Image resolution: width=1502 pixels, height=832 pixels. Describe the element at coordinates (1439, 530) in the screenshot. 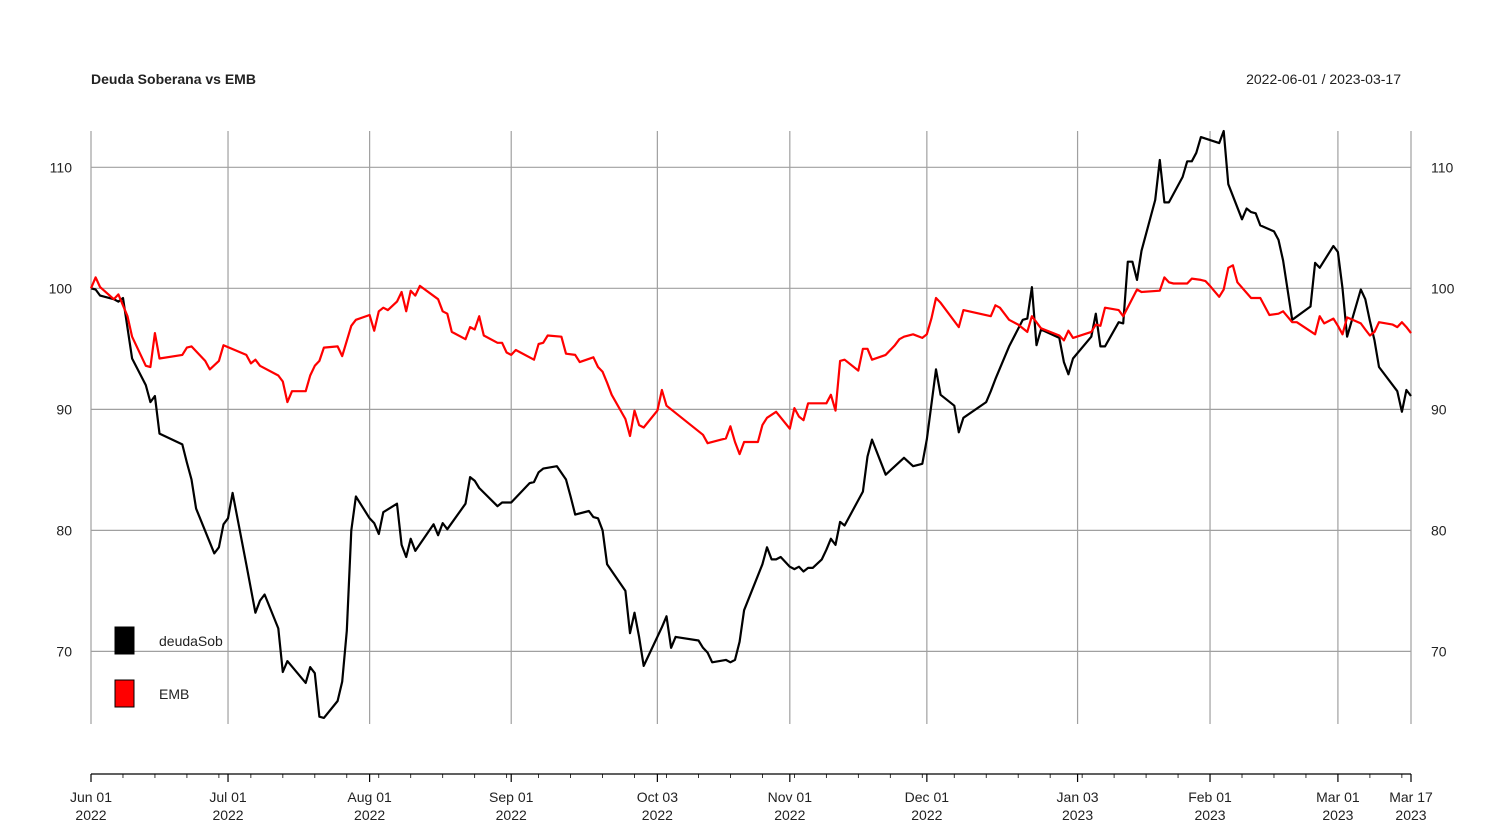

I see `y-tick-label-right: 80` at that location.